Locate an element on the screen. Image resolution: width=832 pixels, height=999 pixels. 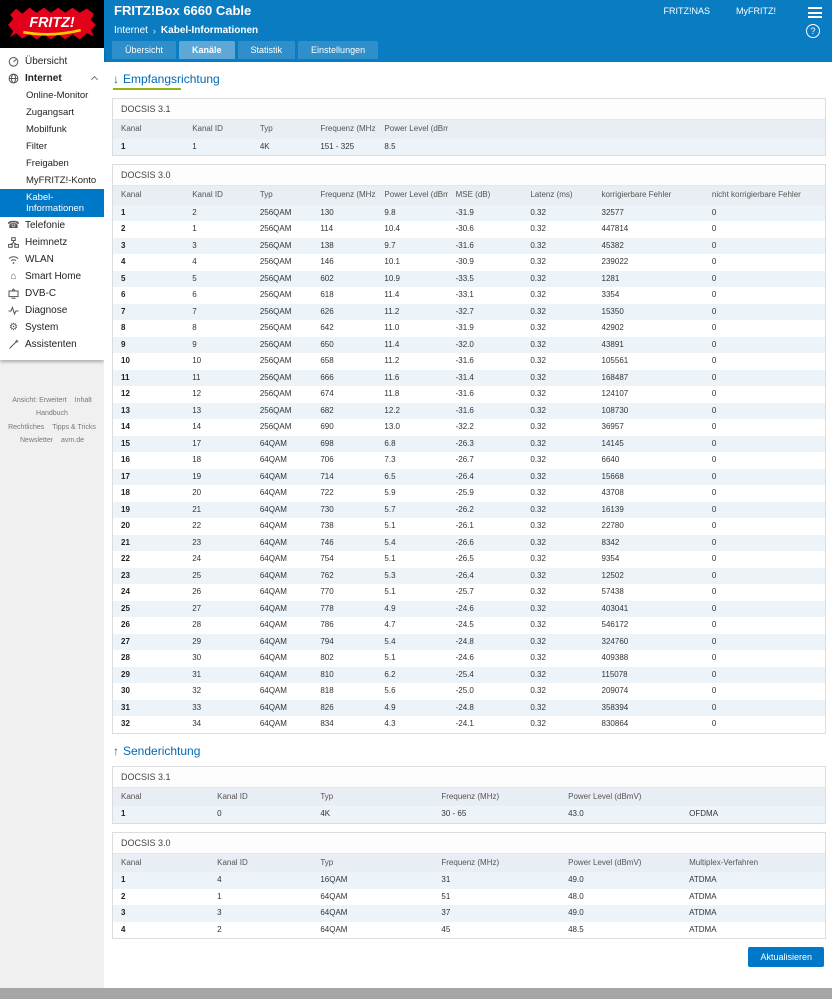
table-cell: 239022 is located at coordinates (615, 261).